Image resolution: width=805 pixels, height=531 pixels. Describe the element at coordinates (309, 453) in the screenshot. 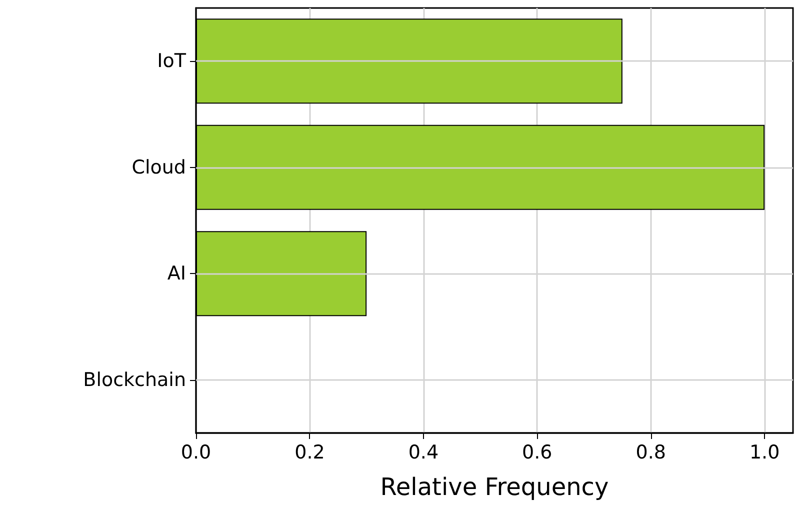

I see `x-tick-label: 0.2` at that location.